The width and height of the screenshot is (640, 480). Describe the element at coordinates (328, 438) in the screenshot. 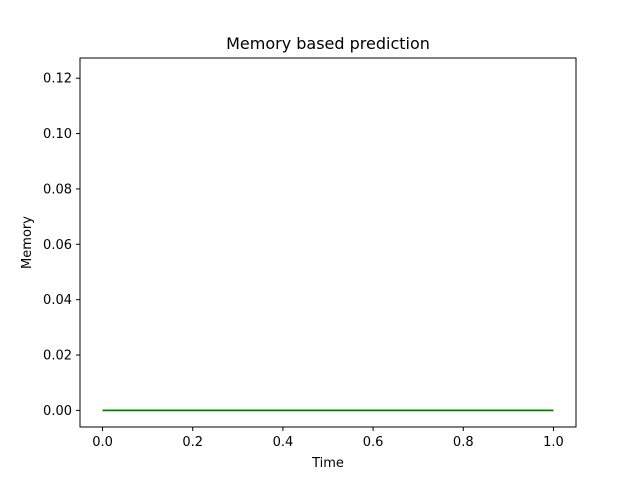

I see `x-axis-ticks: 0.0 0.2 0.4 0.6 0.8 1.0` at that location.